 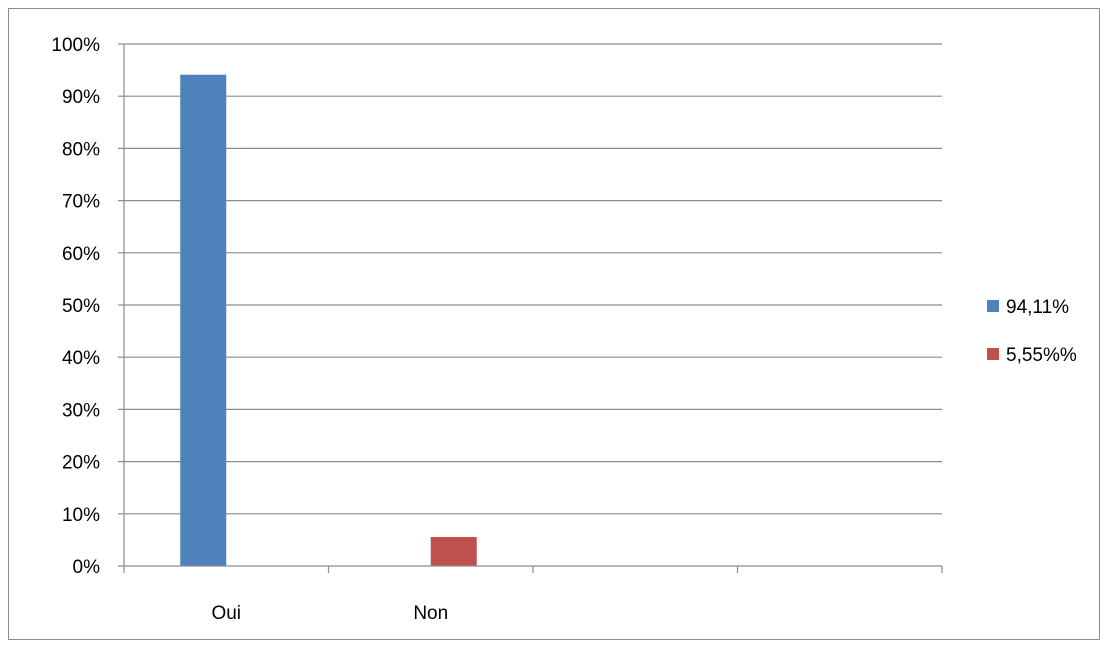 What do you see at coordinates (81, 306) in the screenshot?
I see `y-tick-label: 50%` at bounding box center [81, 306].